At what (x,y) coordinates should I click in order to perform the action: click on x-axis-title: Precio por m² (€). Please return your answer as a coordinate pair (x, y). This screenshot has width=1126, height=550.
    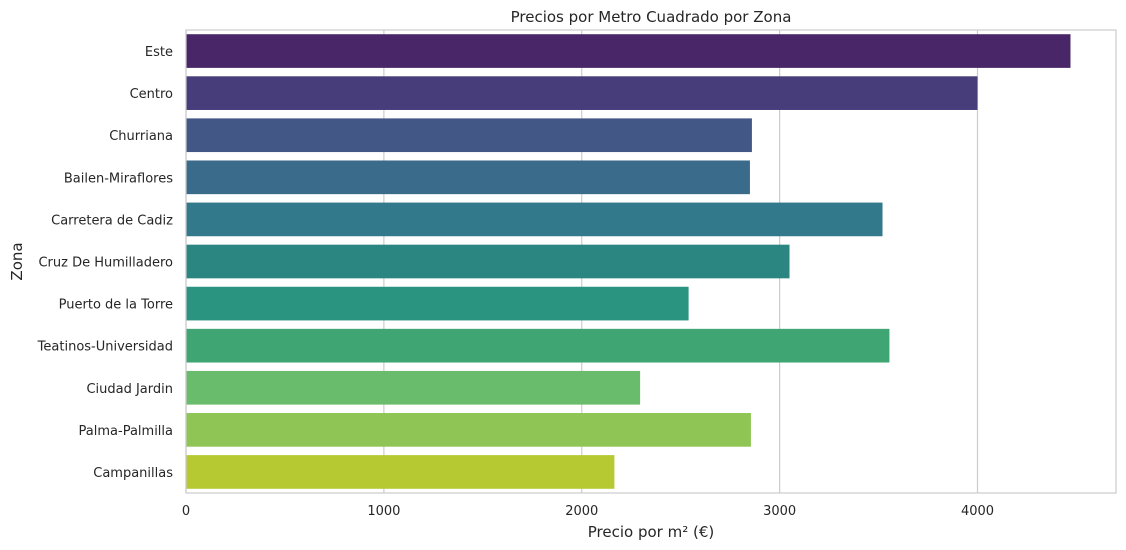
    Looking at the image, I should click on (651, 532).